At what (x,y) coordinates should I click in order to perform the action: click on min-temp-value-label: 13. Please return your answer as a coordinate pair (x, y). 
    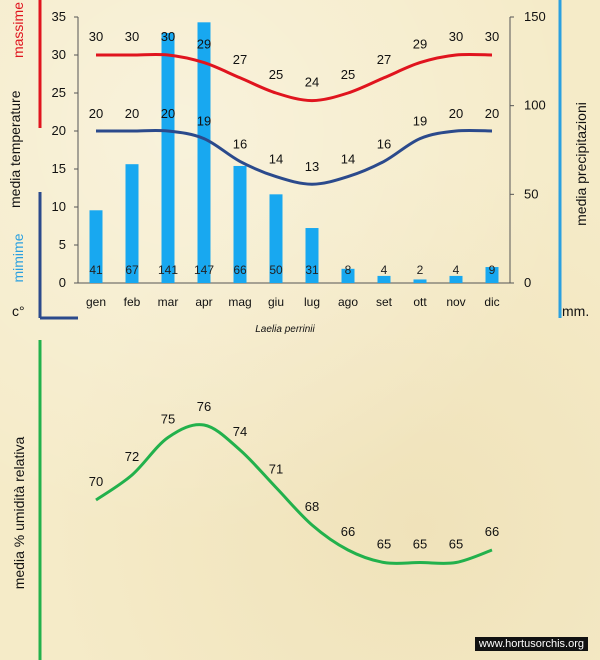
    Looking at the image, I should click on (312, 166).